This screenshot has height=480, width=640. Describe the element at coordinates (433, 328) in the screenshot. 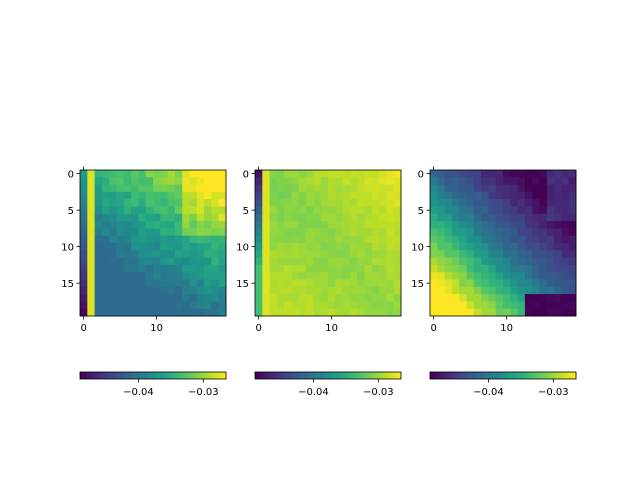

I see `x-tick-label: 0` at that location.